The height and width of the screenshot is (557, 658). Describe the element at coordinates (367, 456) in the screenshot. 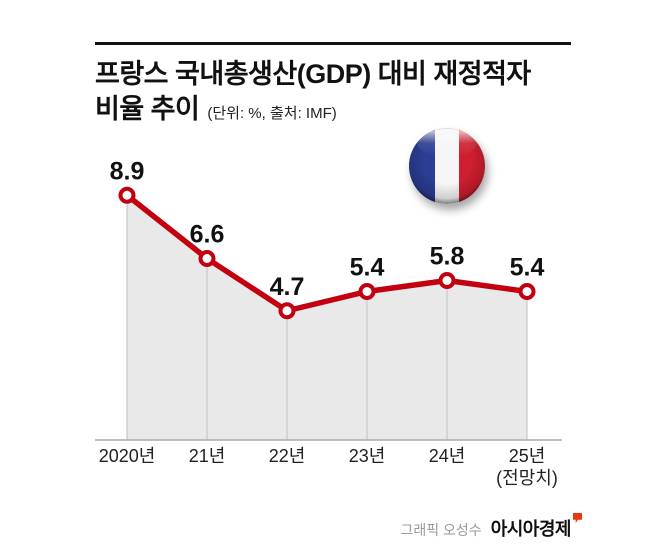

I see `x-label-3: 23년` at that location.